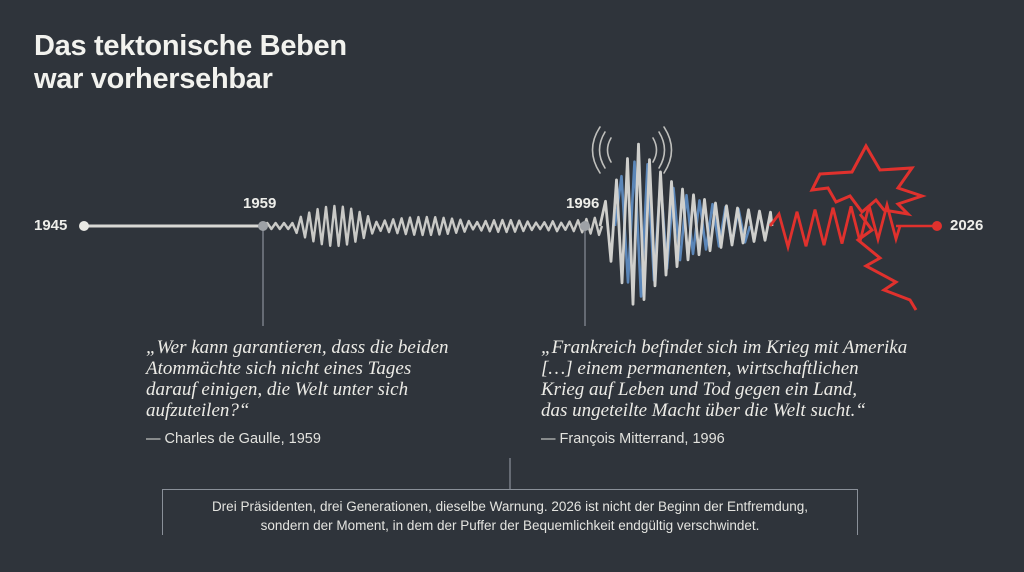  What do you see at coordinates (700, 368) in the screenshot?
I see `quote-line: […] einem permanenten, wirtschaftlichen` at bounding box center [700, 368].